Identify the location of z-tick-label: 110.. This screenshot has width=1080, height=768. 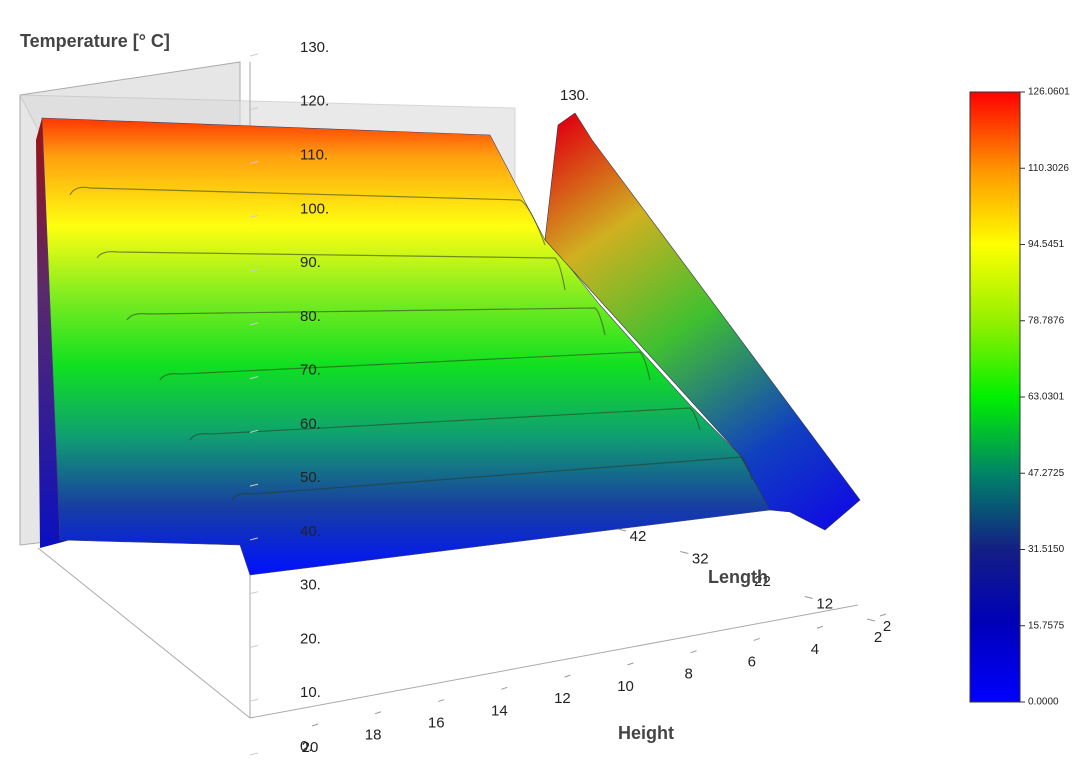
(314, 155).